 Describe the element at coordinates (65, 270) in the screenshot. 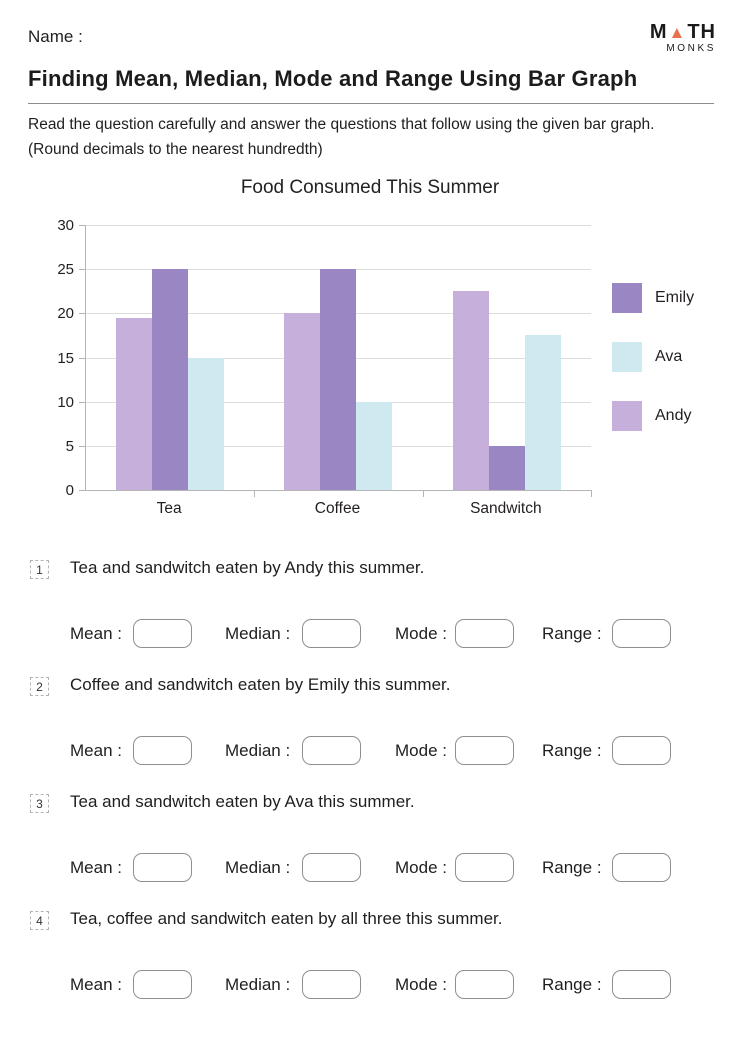

I see `y-axis-label-25: 25` at that location.